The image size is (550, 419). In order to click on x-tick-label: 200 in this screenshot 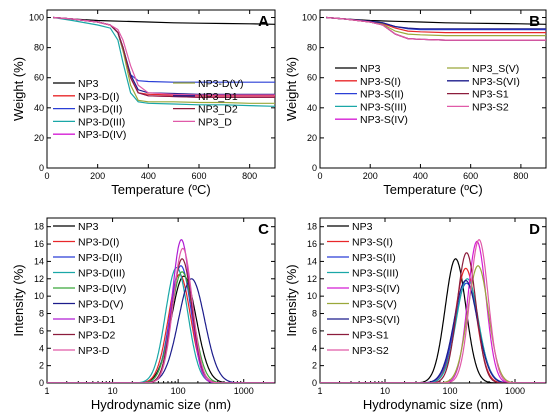, I will do `click(370, 176)`.